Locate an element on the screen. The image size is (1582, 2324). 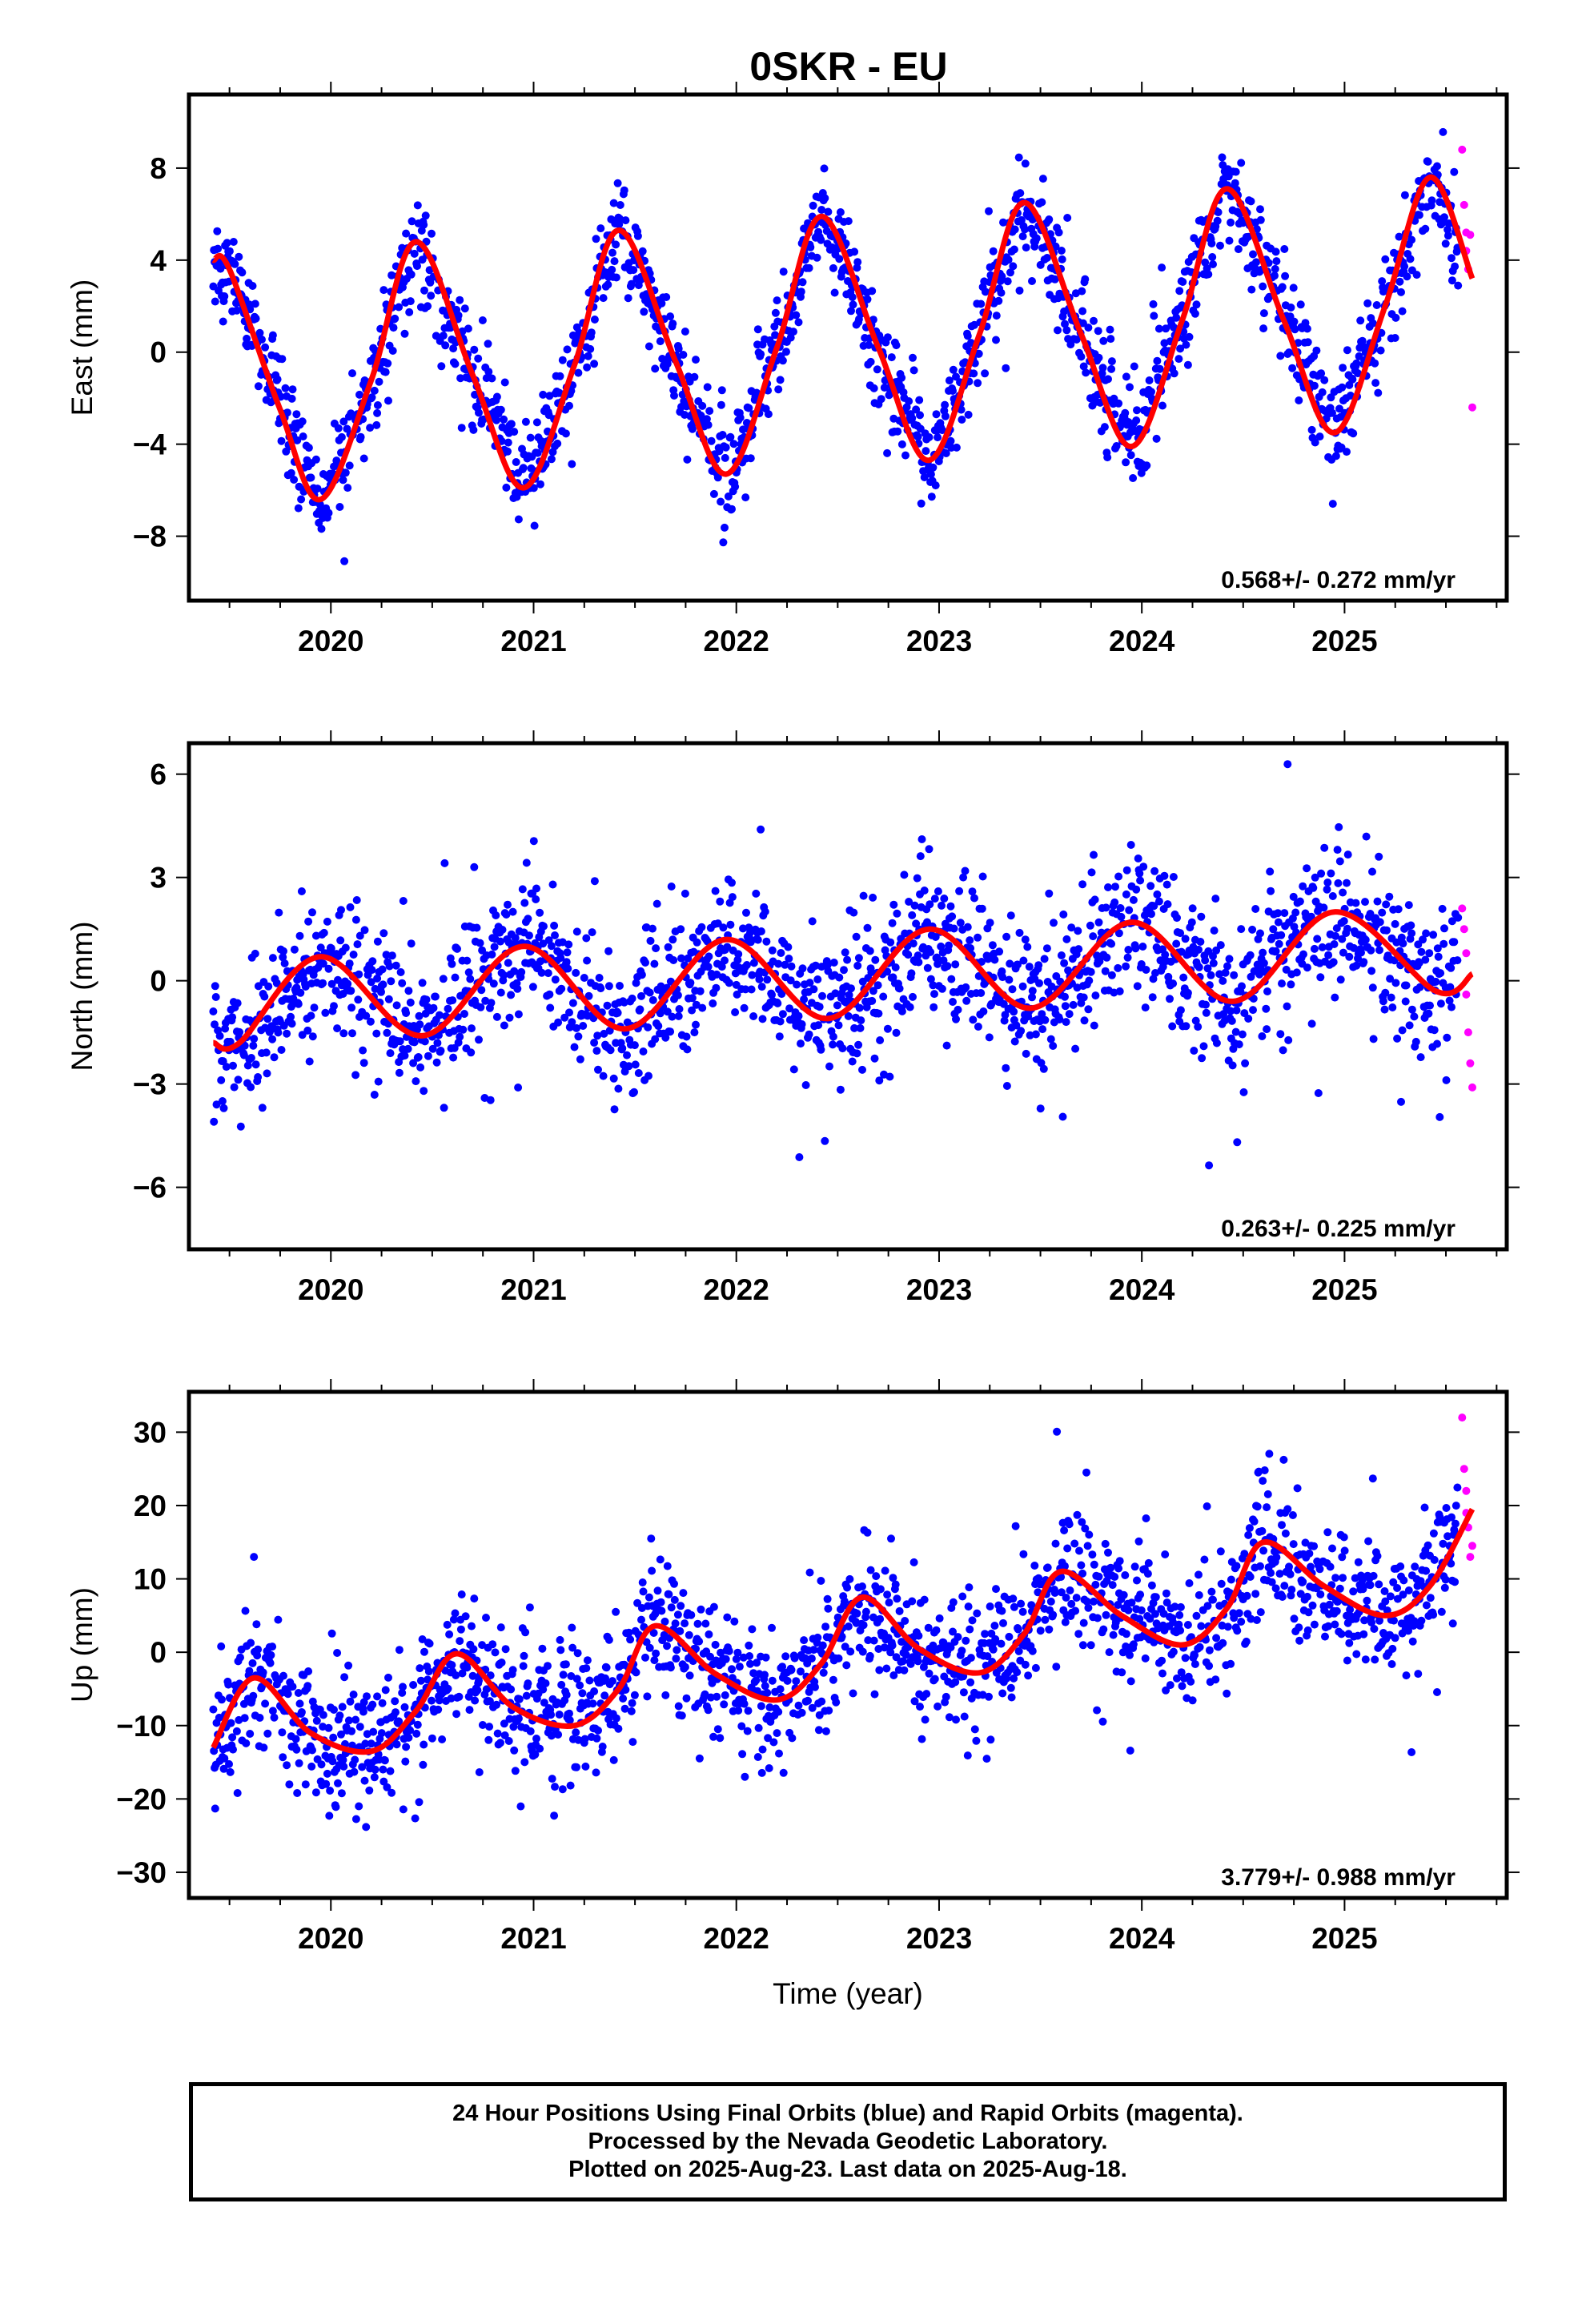
north-y-tick-label: −3 is located at coordinates (150, 1084).